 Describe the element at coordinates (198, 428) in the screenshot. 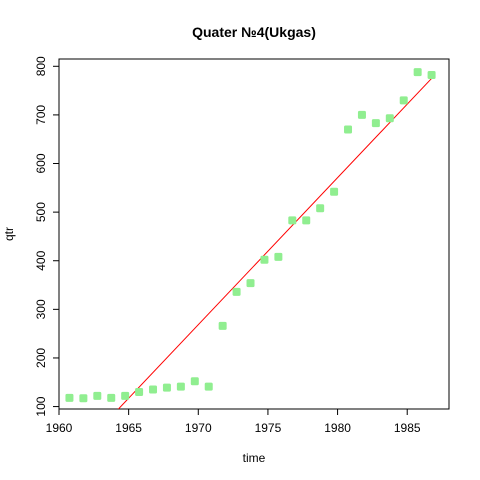

I see `x-tick-label: 1970` at that location.